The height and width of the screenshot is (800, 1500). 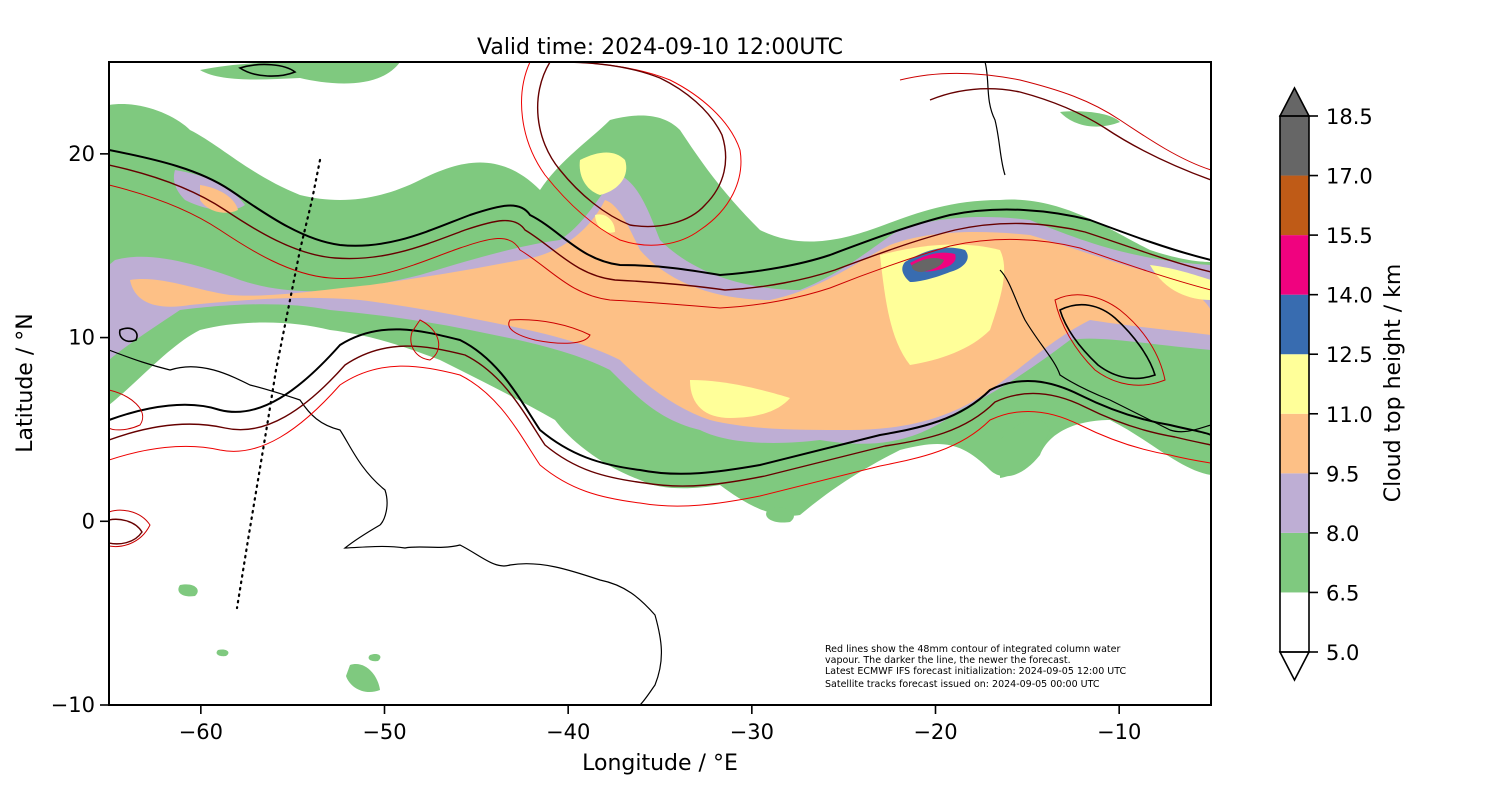 What do you see at coordinates (927, 264) in the screenshot?
I see `cloud-band-15p5` at bounding box center [927, 264].